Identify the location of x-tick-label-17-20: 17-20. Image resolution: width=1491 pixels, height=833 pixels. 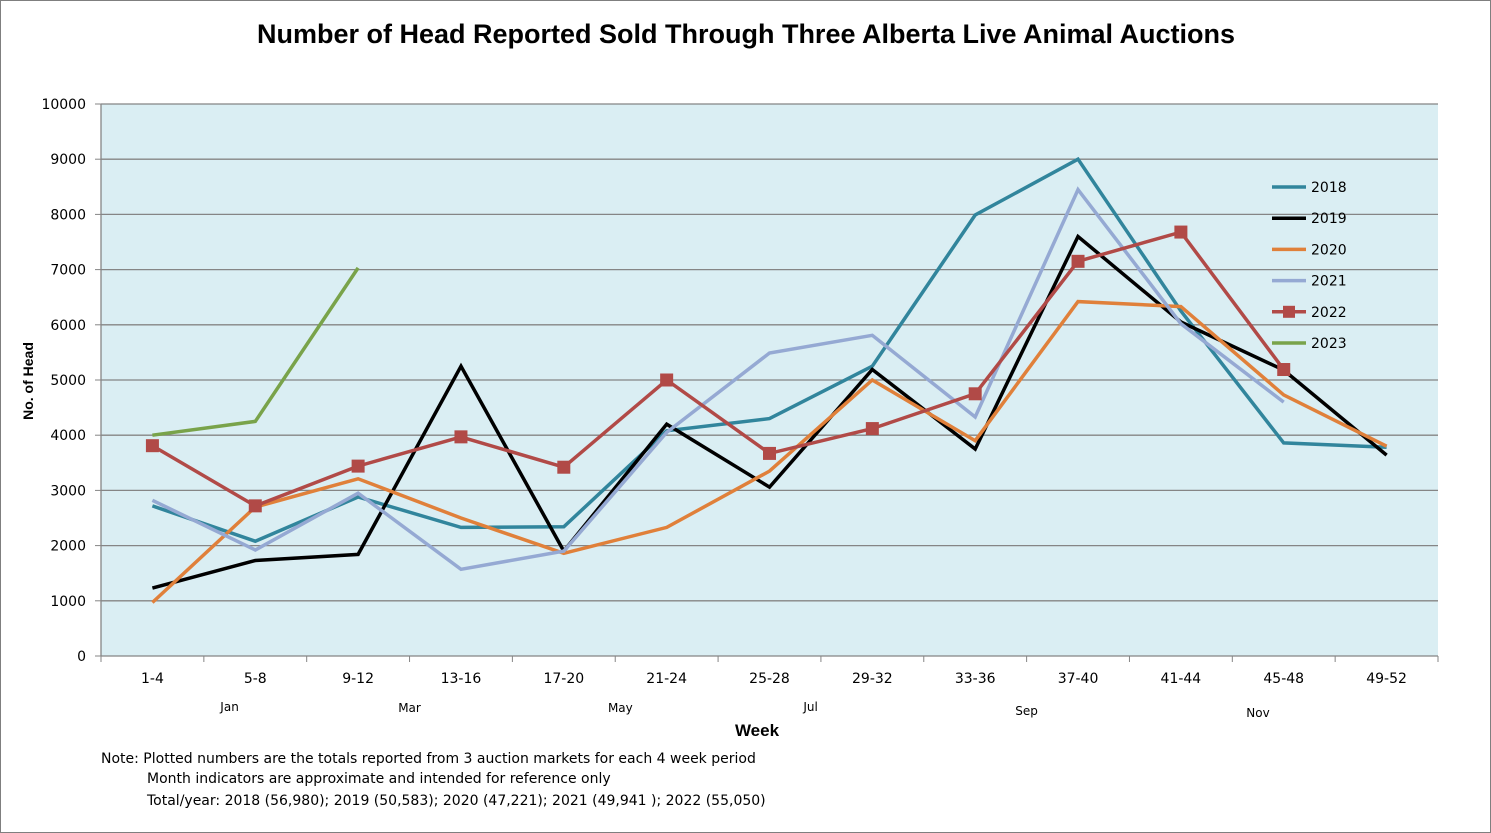
(563, 679).